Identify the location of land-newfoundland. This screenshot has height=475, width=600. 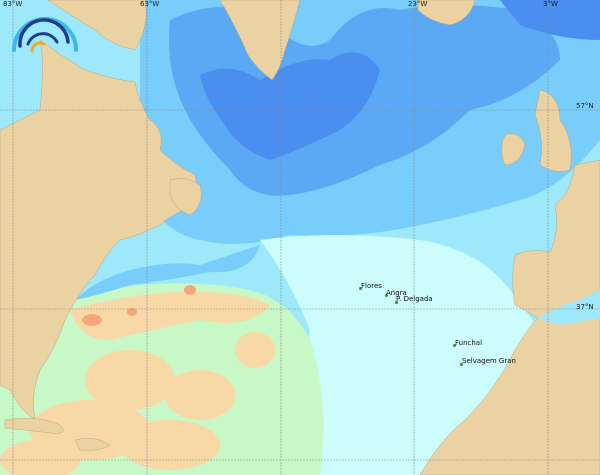
(185, 197).